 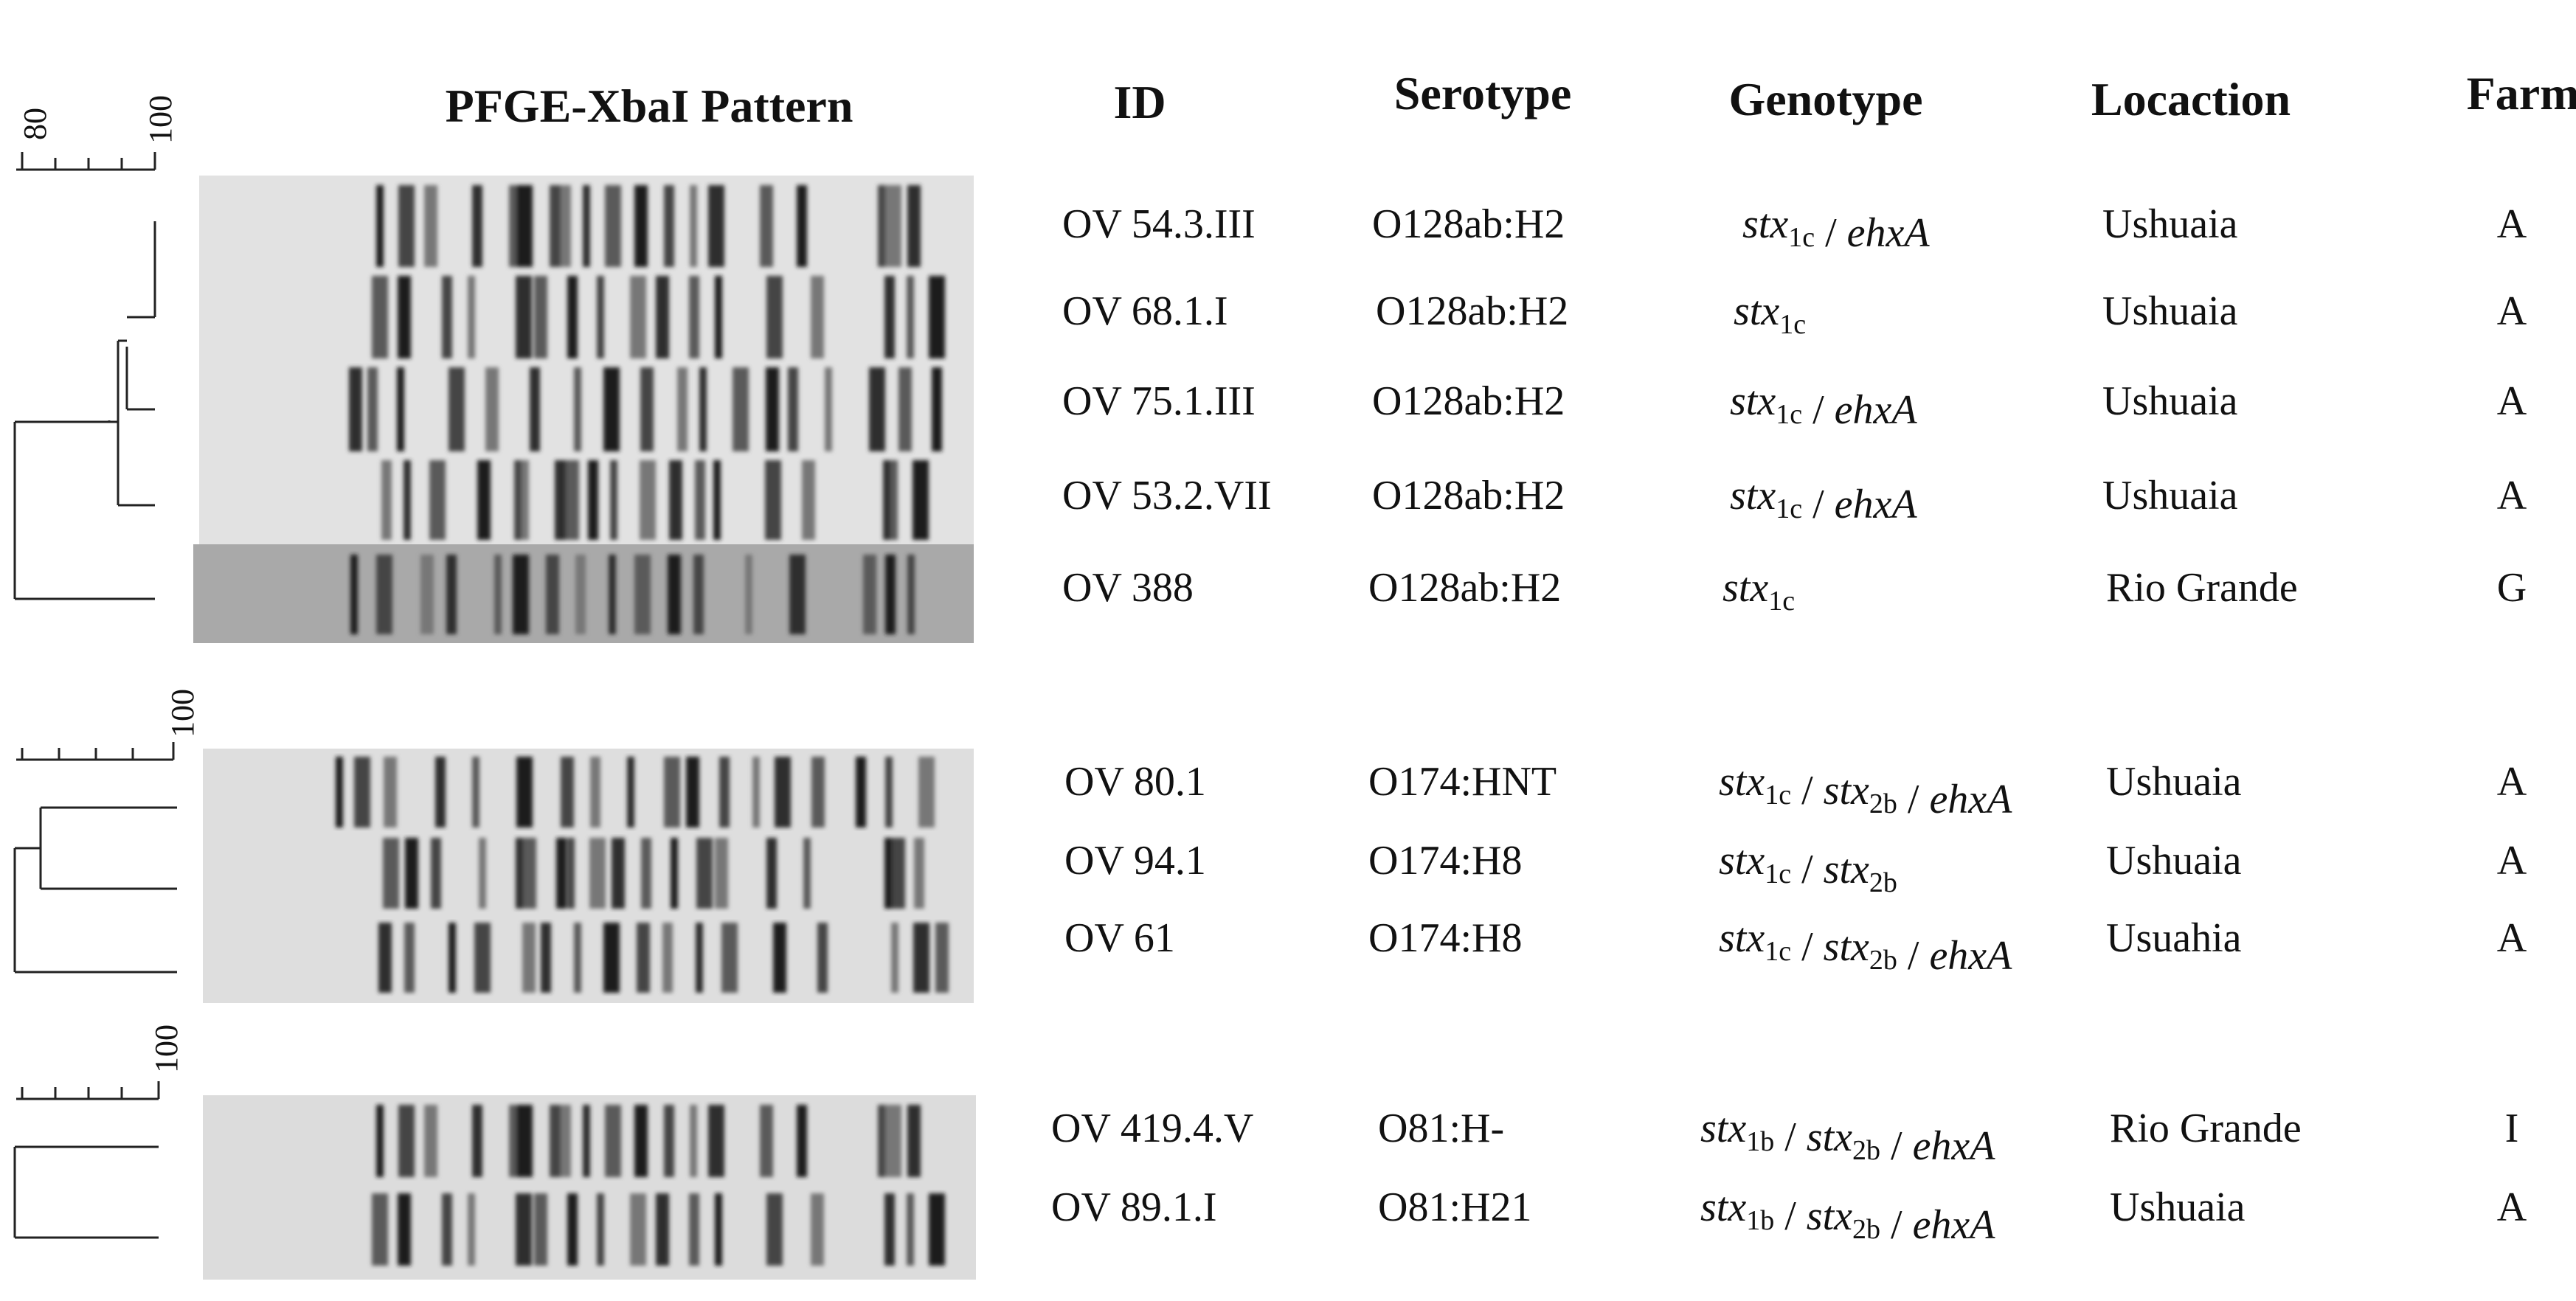 What do you see at coordinates (1135, 782) in the screenshot?
I see `isolate-id: OV 80.1` at bounding box center [1135, 782].